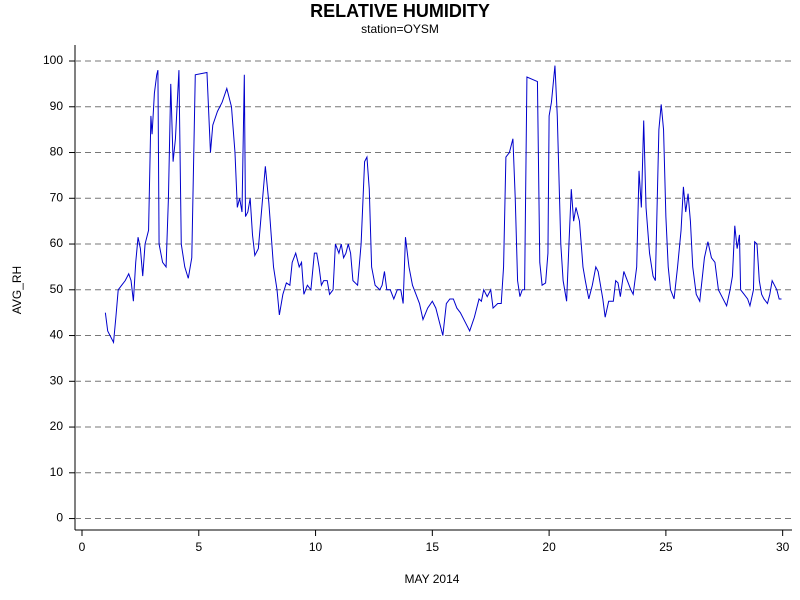 The image size is (800, 600). I want to click on y-tick-label: 100, so click(53, 60).